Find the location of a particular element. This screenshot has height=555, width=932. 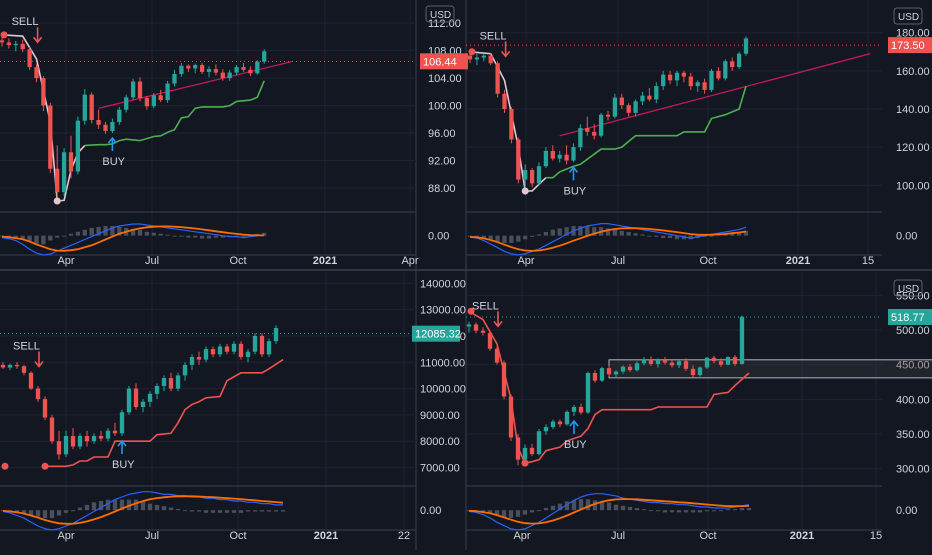

x-tick-label: Oct is located at coordinates (237, 261).